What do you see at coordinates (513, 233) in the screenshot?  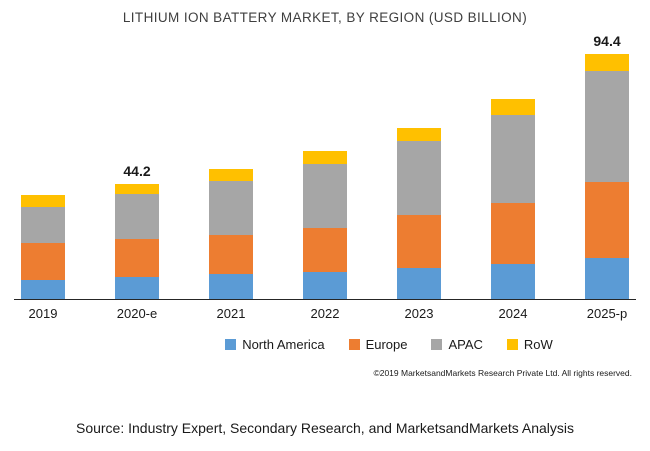 I see `segment-europe-2024` at bounding box center [513, 233].